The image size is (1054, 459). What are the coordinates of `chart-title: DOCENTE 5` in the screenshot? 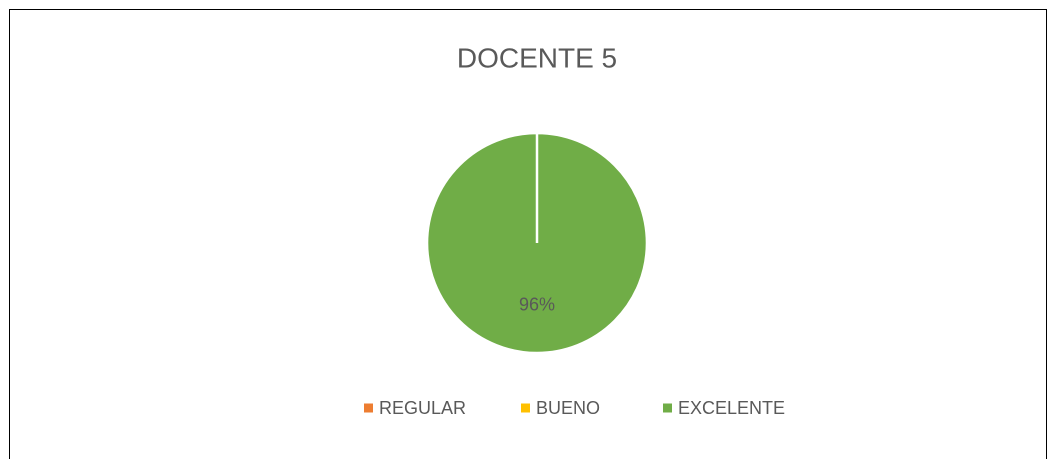 It's located at (537, 57).